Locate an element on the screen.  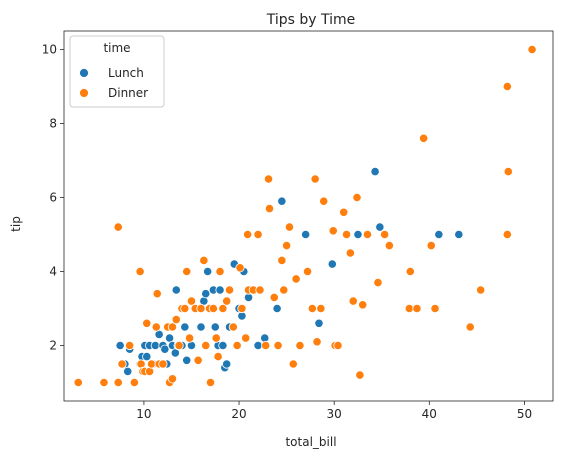
legend-title: time is located at coordinates (116, 48).